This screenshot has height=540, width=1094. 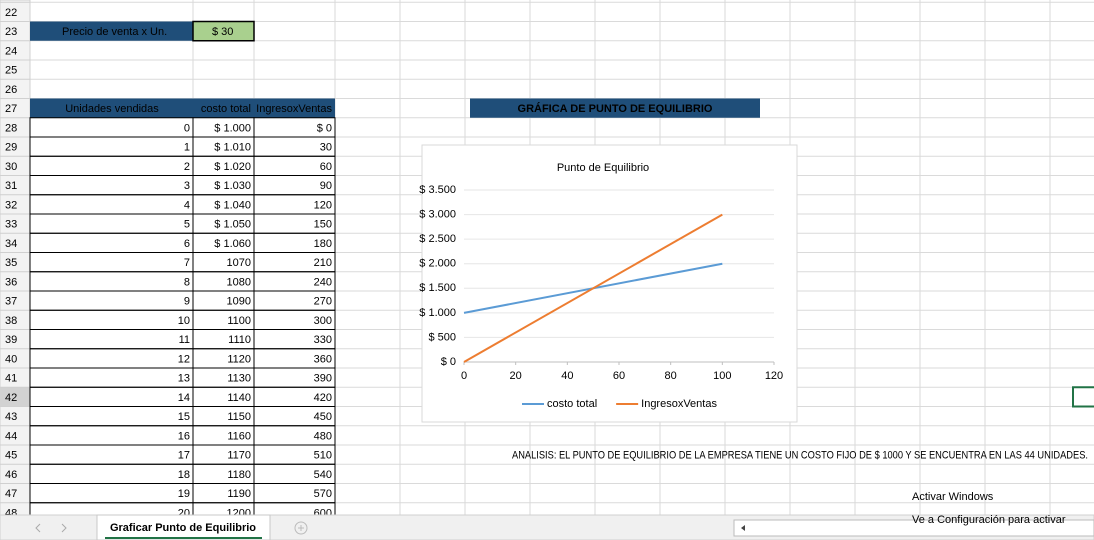 What do you see at coordinates (323, 475) in the screenshot?
I see `table-cell-text: 540` at bounding box center [323, 475].